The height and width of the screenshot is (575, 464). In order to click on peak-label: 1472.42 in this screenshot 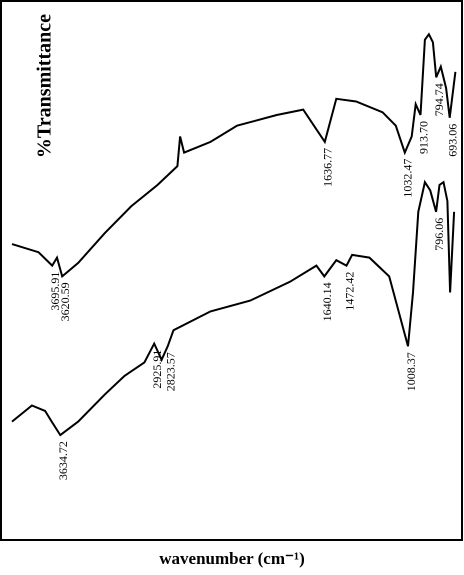, I will do `click(349, 291)`.